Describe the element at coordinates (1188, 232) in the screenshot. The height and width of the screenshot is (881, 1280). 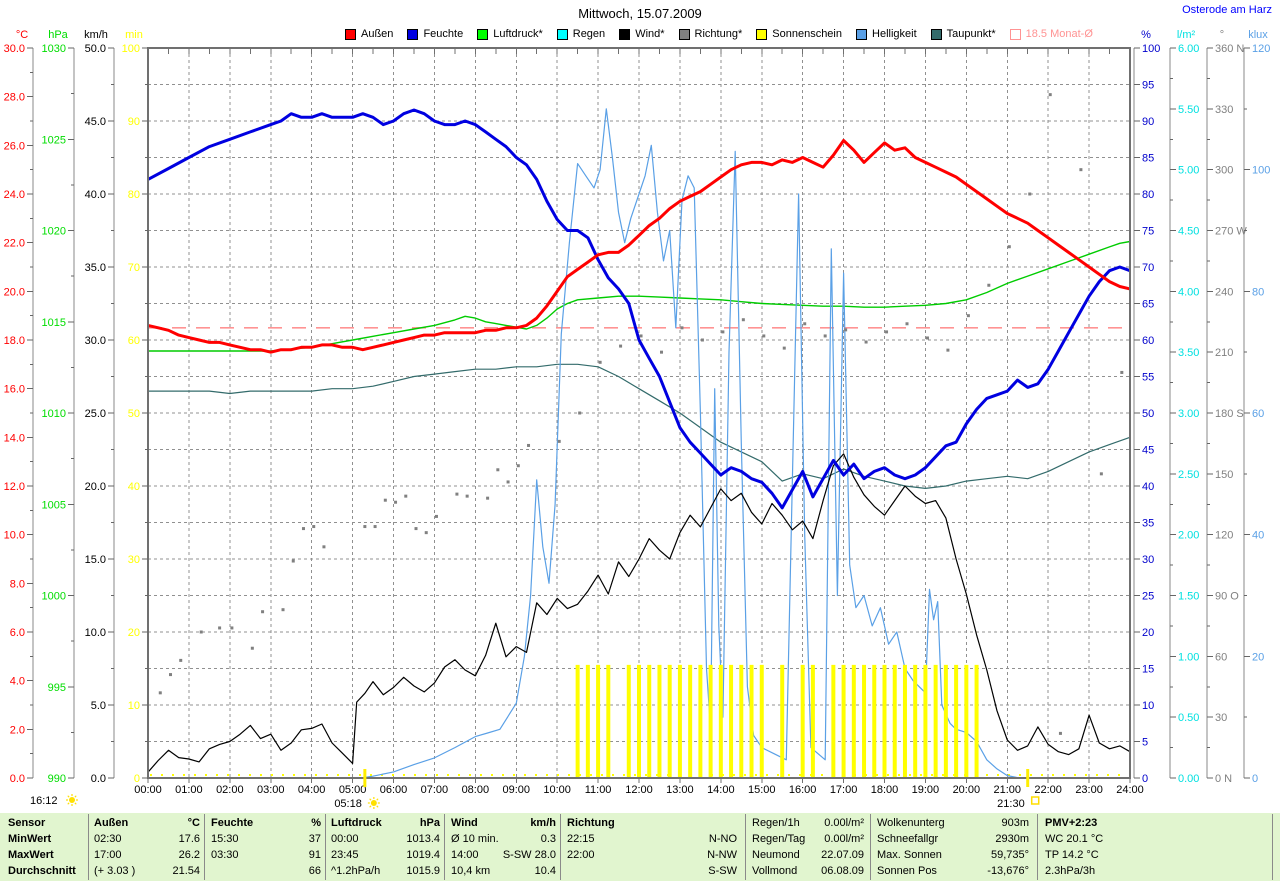
I see `axis-label: 4.50` at that location.